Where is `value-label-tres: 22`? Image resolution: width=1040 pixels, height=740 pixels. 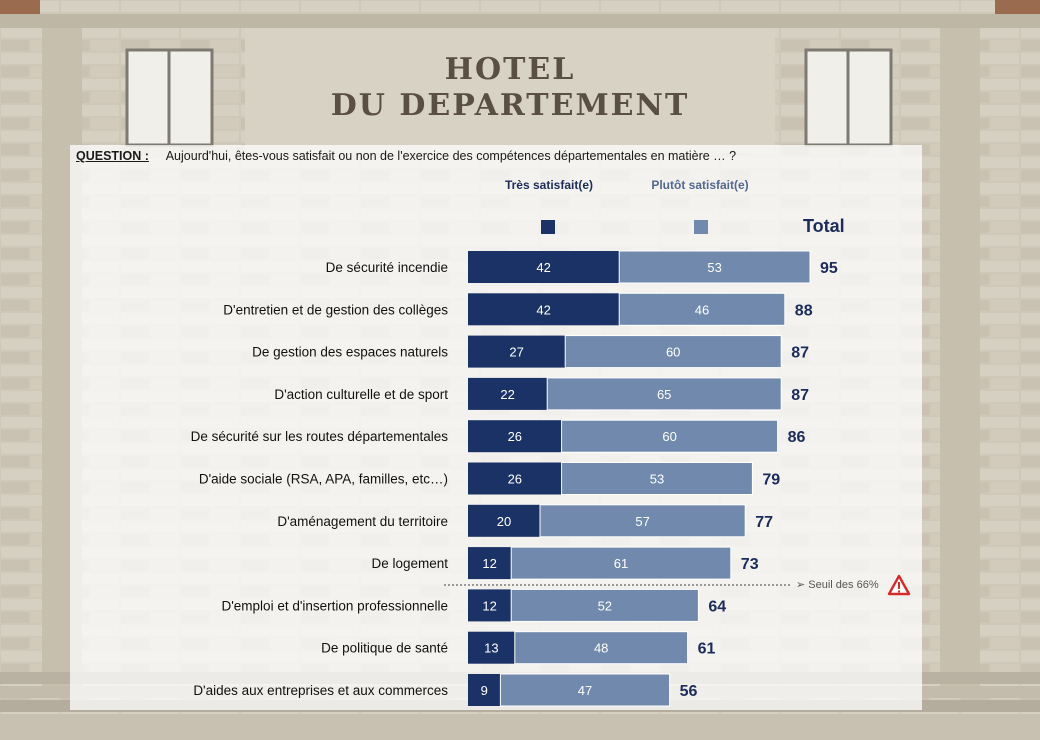 value-label-tres: 22 is located at coordinates (507, 394).